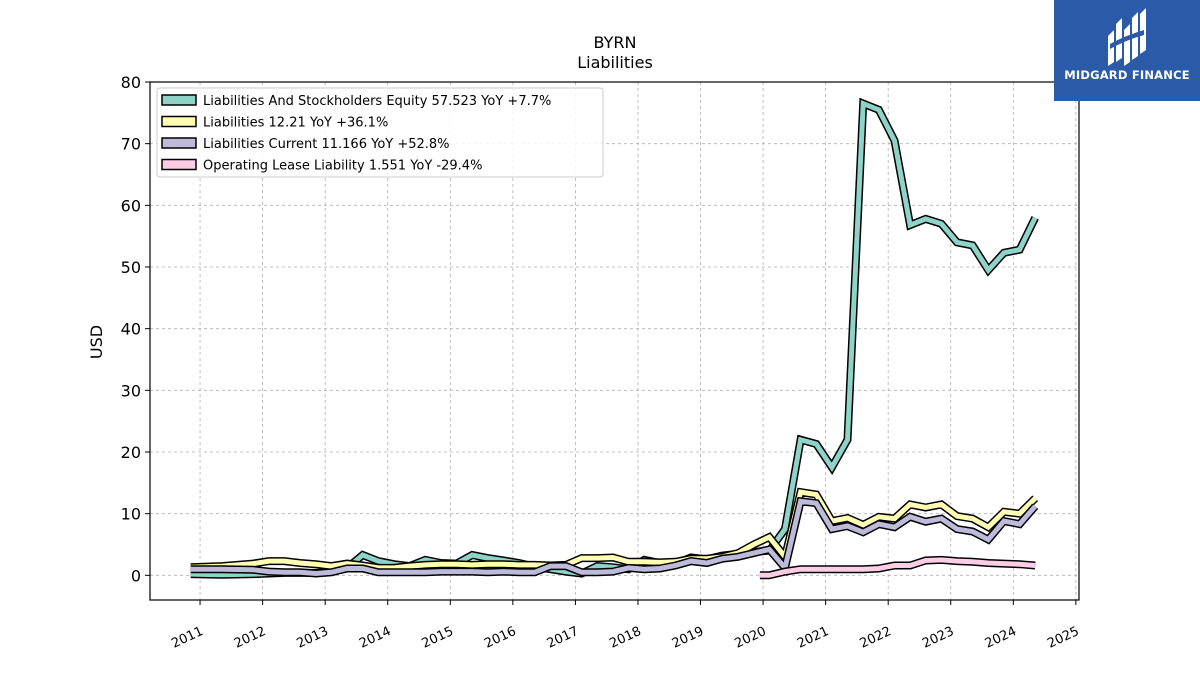 Image resolution: width=1200 pixels, height=675 pixels. What do you see at coordinates (438, 638) in the screenshot?
I see `x-tick-label: 2015` at bounding box center [438, 638].